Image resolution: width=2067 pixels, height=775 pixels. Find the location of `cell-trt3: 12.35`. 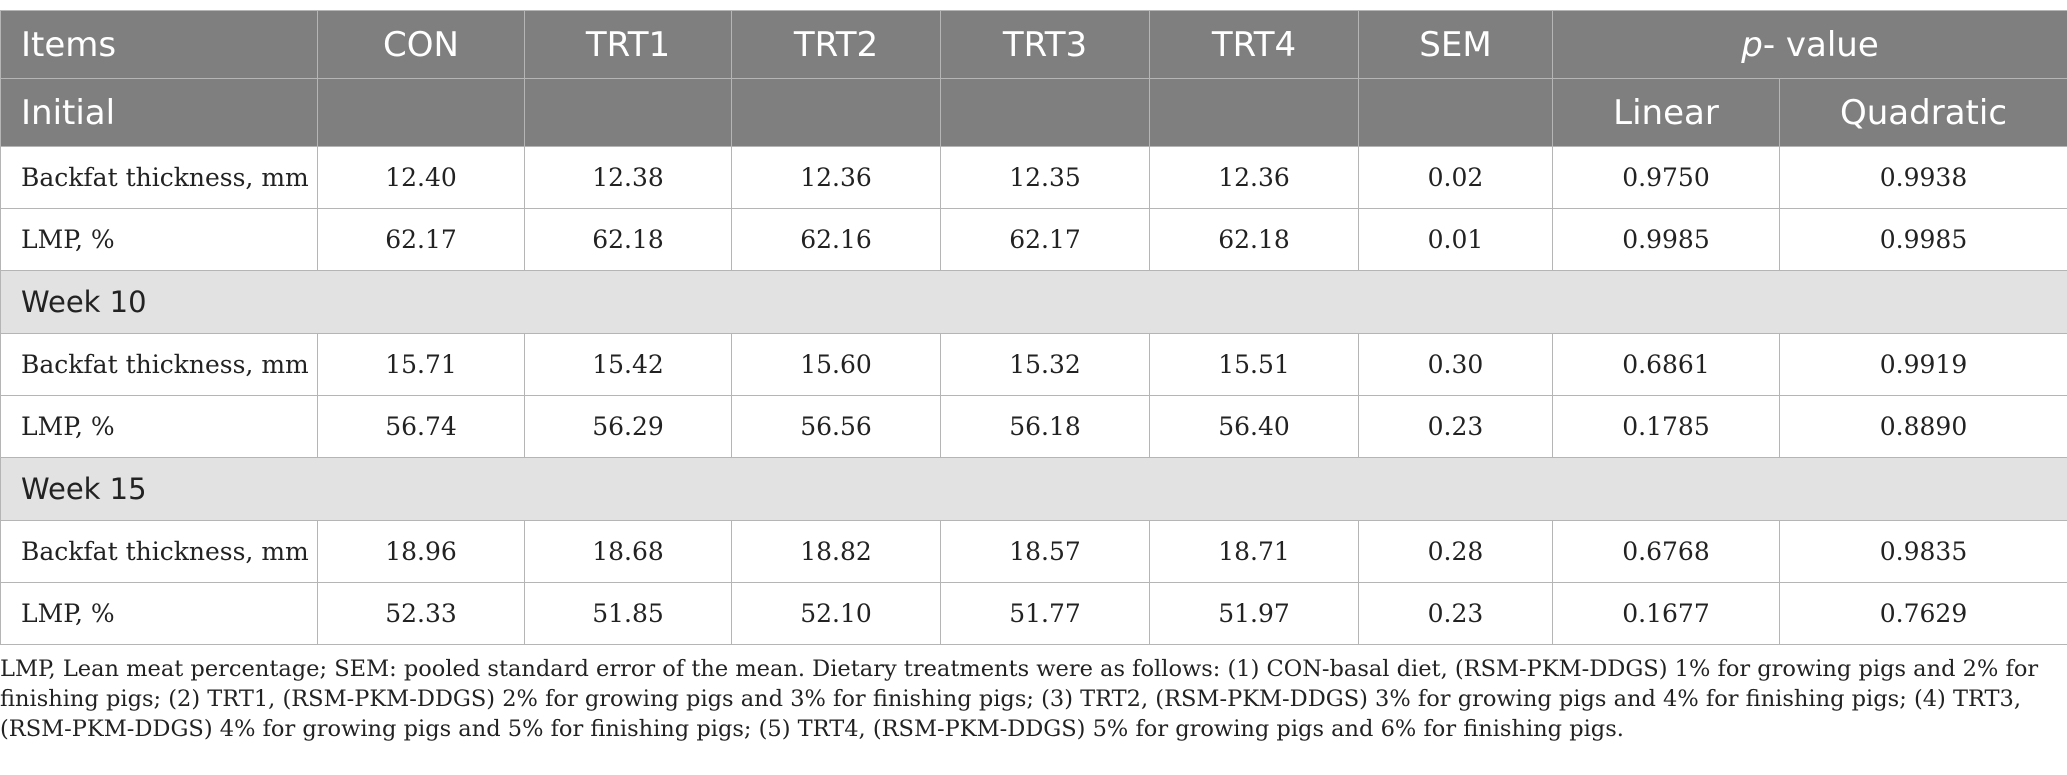

cell-trt3: 12.35 is located at coordinates (1045, 177).